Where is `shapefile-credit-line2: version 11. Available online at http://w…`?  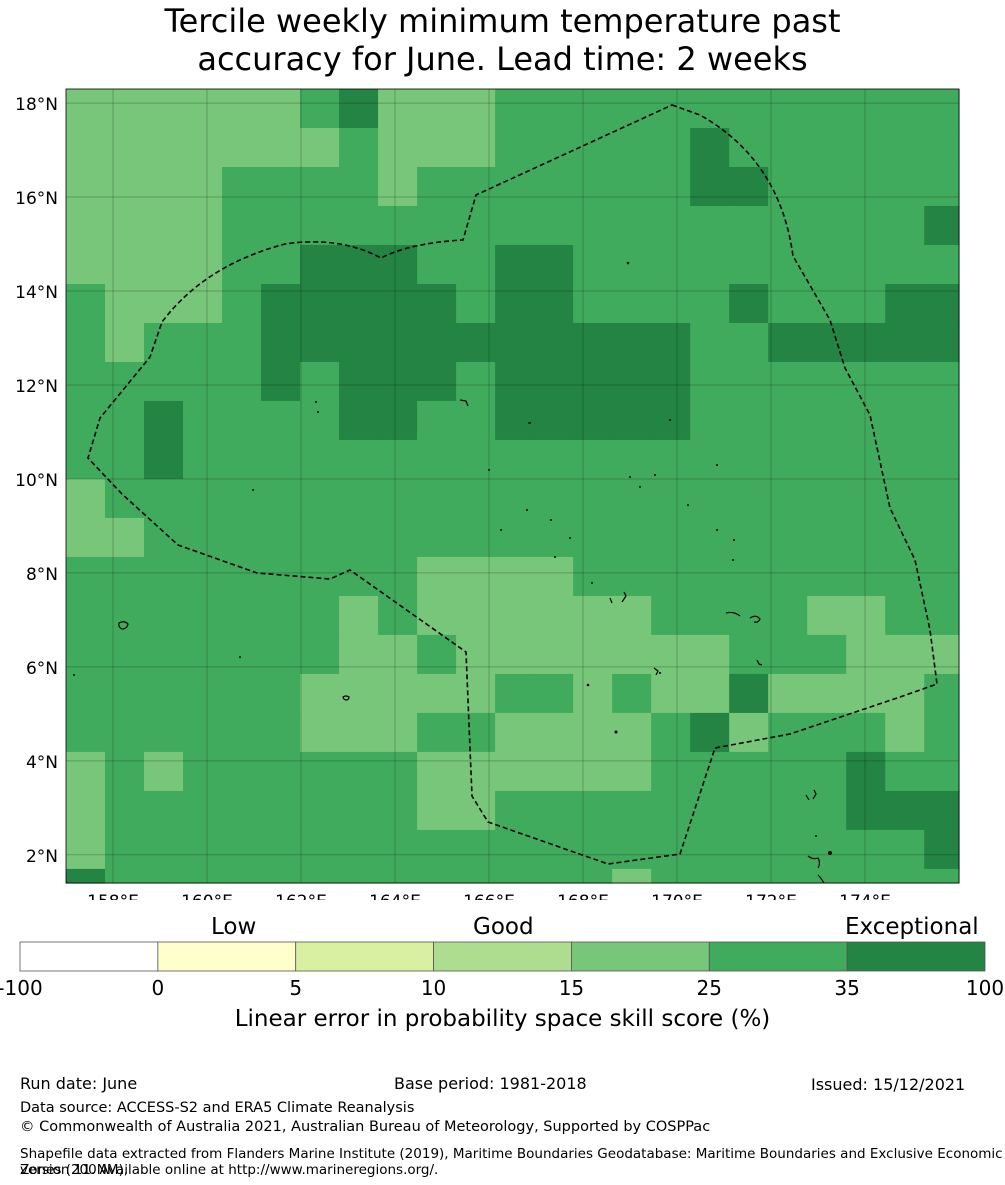
shapefile-credit-line2: version 11. Available online at http://w… is located at coordinates (229, 1170).